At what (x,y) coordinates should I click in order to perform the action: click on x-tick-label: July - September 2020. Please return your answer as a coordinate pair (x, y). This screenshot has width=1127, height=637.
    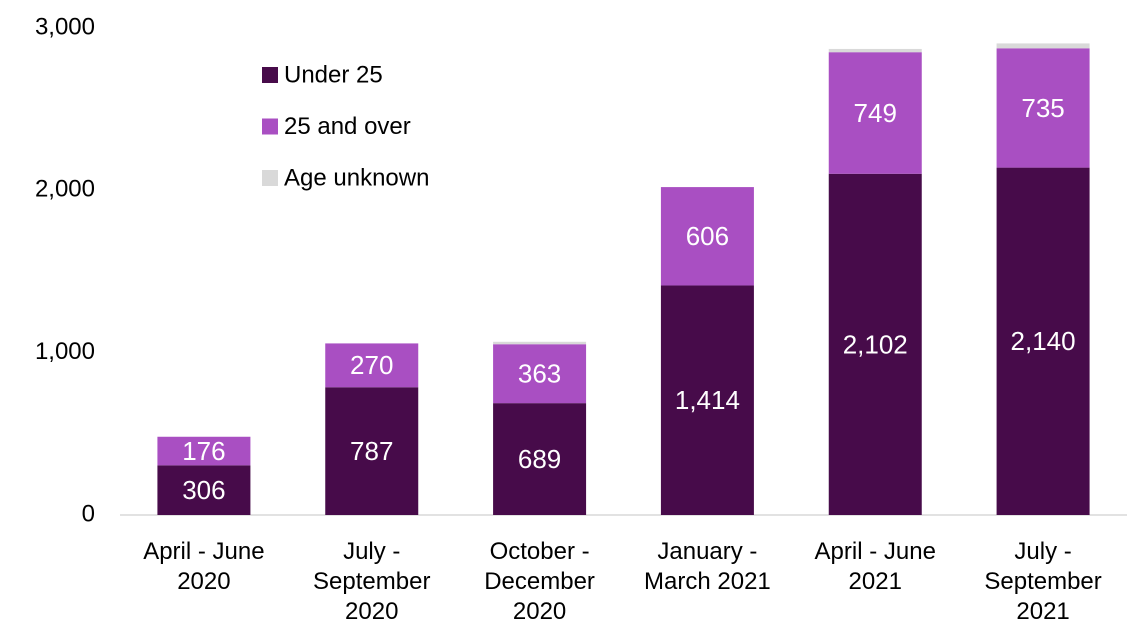
    Looking at the image, I should click on (372, 581).